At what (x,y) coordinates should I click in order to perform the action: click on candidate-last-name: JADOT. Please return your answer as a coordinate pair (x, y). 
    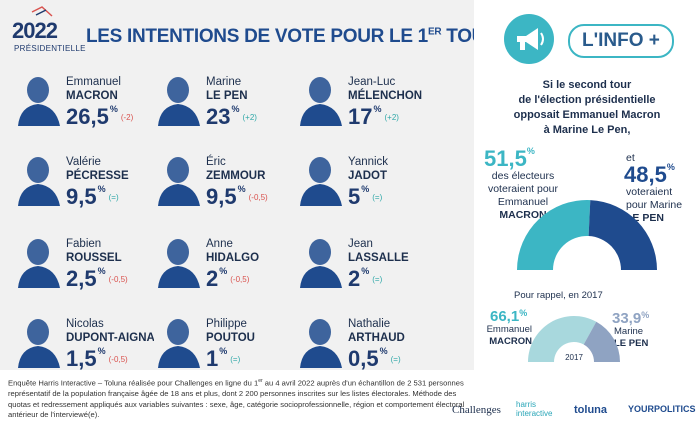
    Looking at the image, I should click on (367, 176).